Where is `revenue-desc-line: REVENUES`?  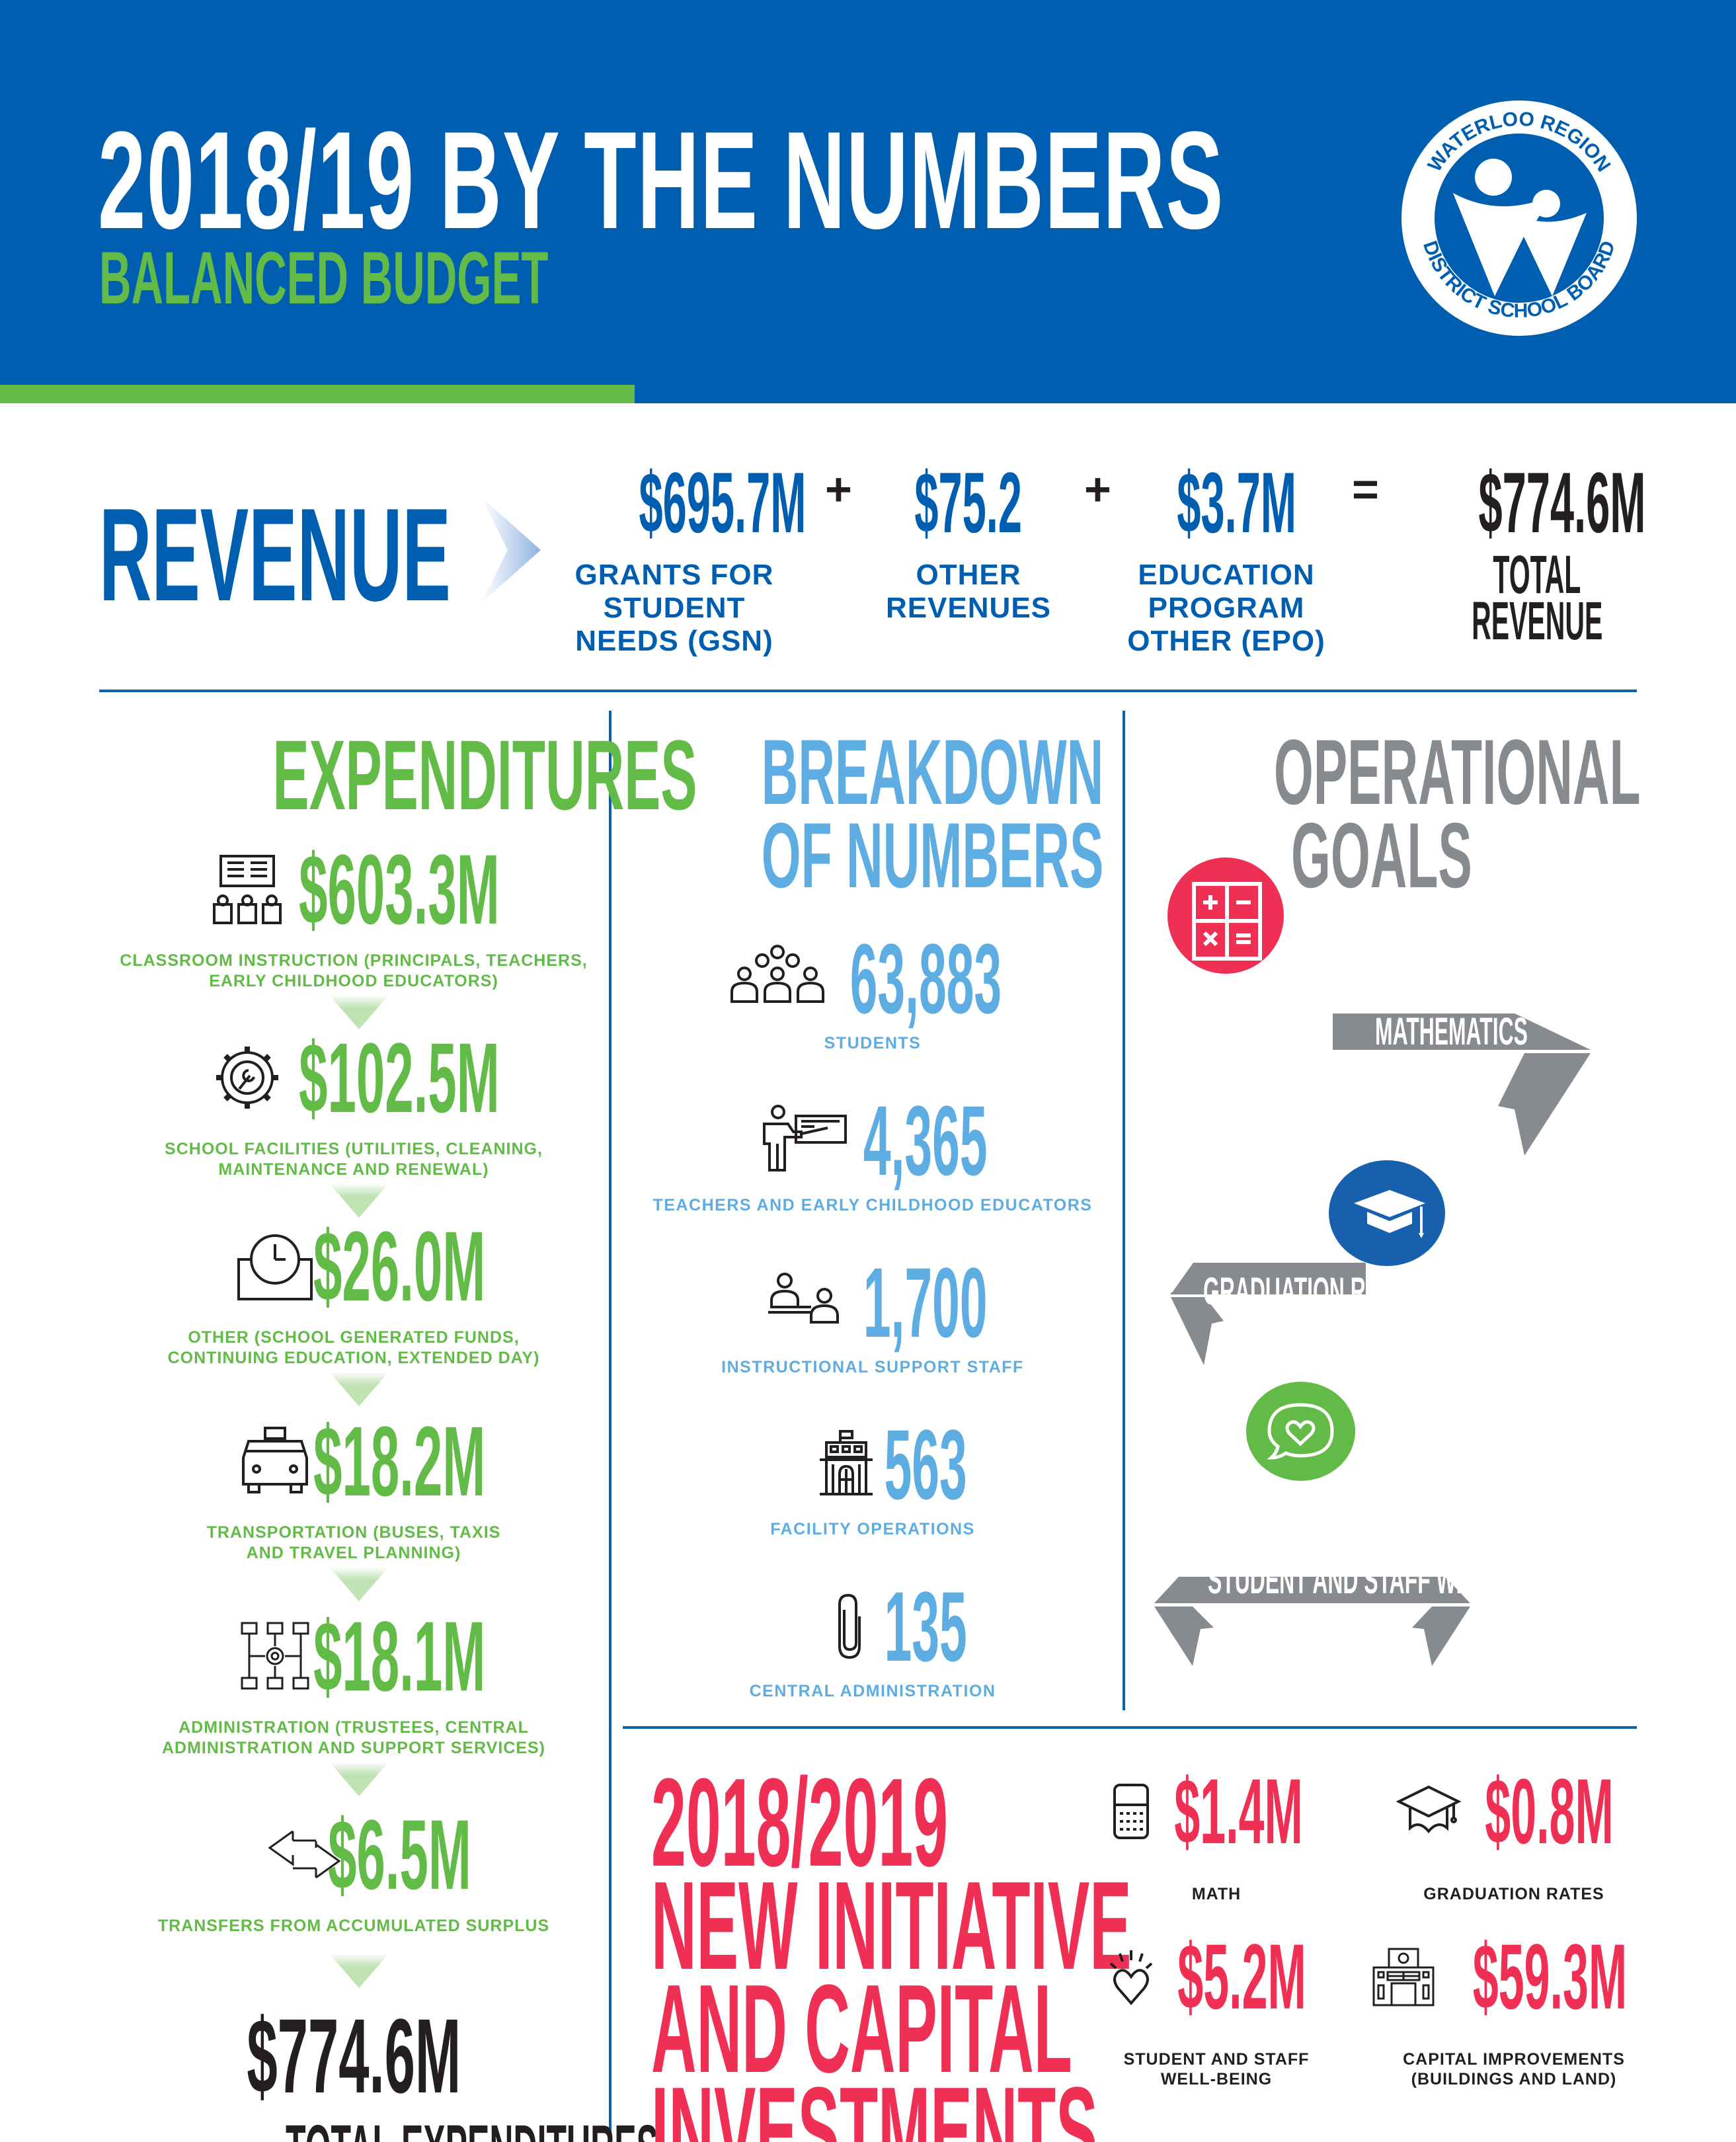
revenue-desc-line: REVENUES is located at coordinates (969, 608).